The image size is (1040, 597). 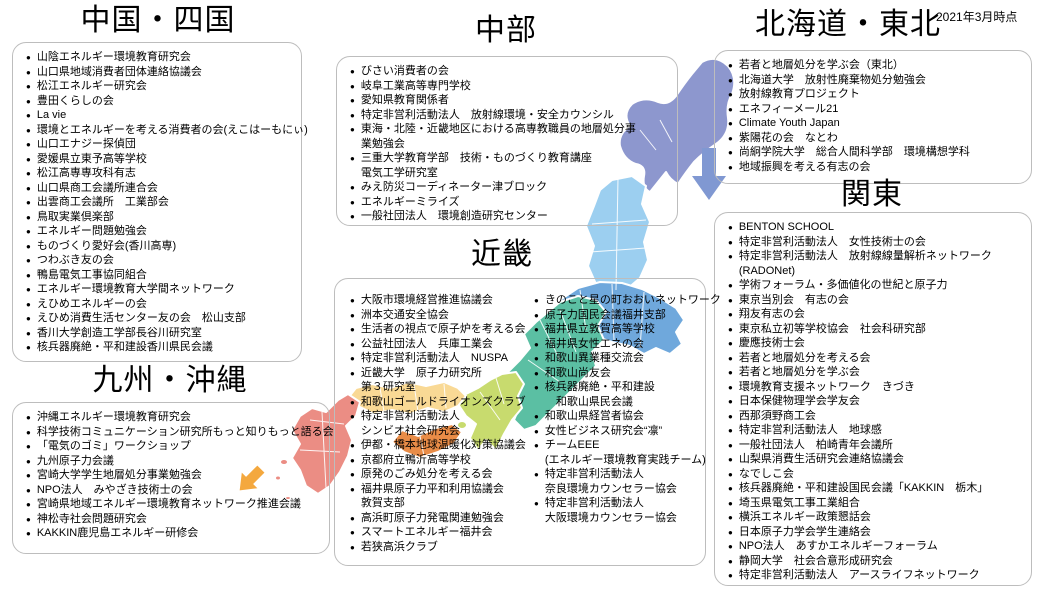 I want to click on org-name: 高浜町原子力発電関連勉強会, so click(x=432, y=517).